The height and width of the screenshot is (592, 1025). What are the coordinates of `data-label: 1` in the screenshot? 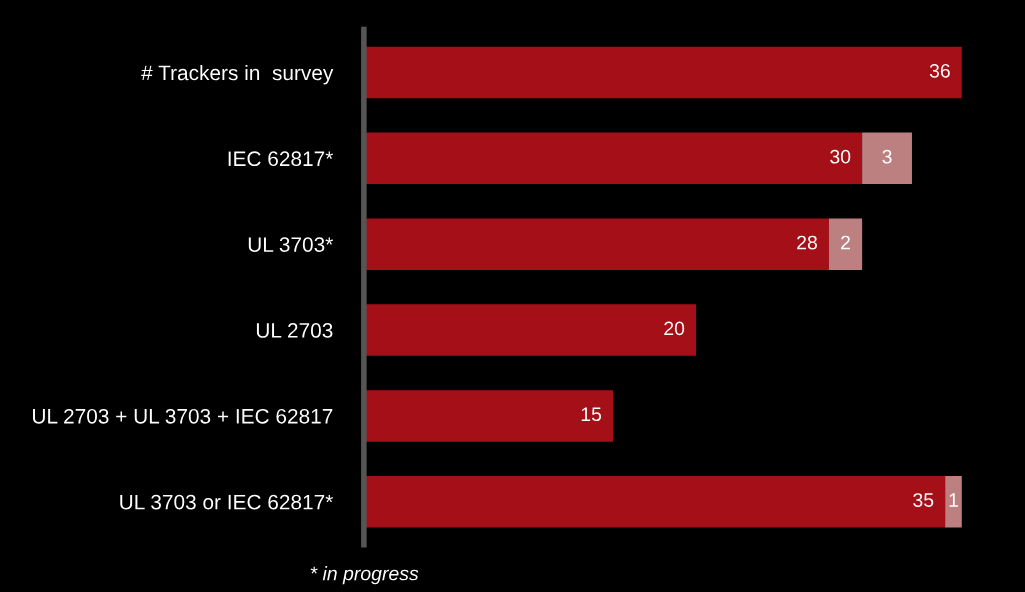 It's located at (953, 500).